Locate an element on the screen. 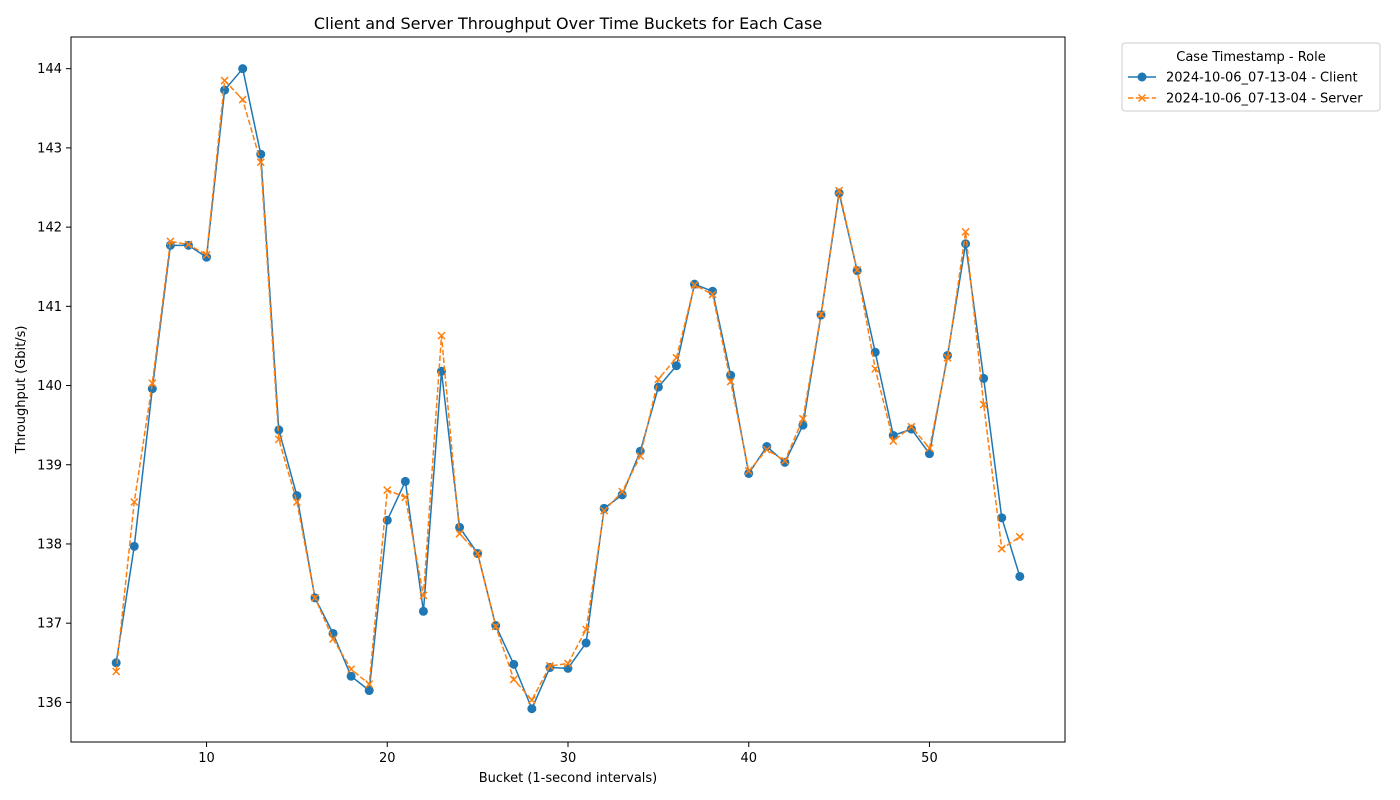  legend-frame is located at coordinates (1251, 77).